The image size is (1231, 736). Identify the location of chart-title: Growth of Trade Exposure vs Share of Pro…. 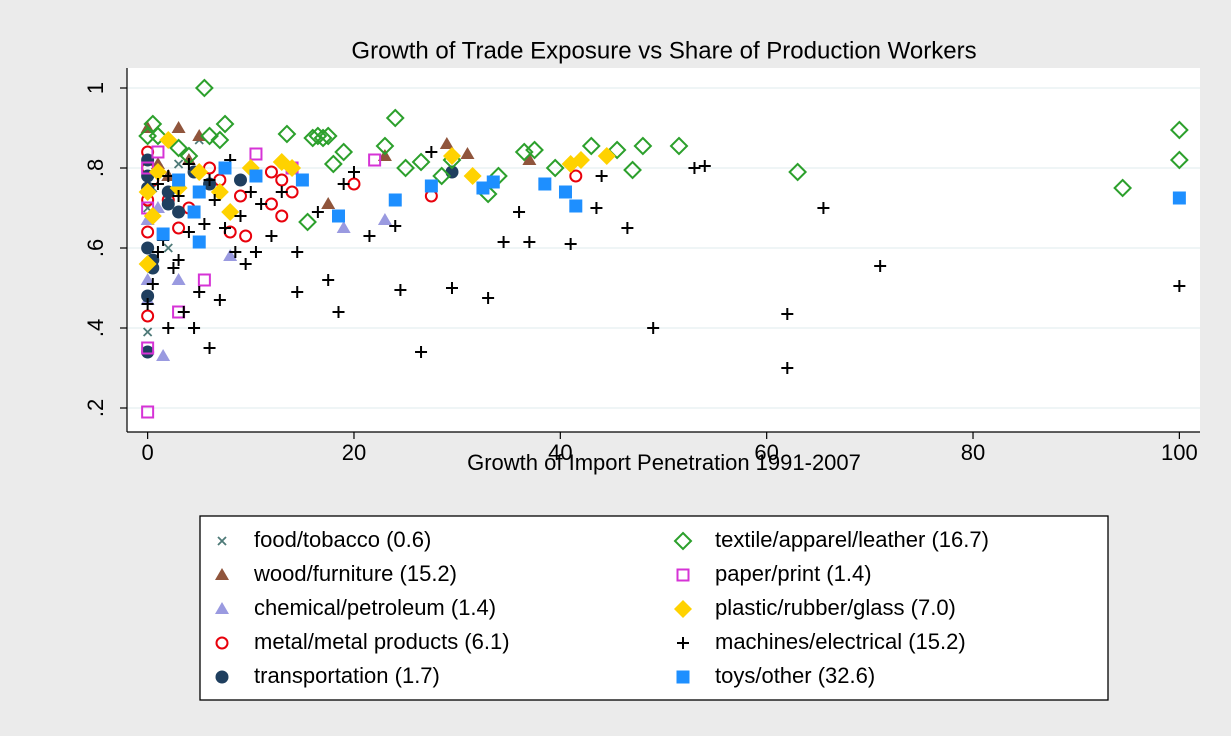
(663, 50).